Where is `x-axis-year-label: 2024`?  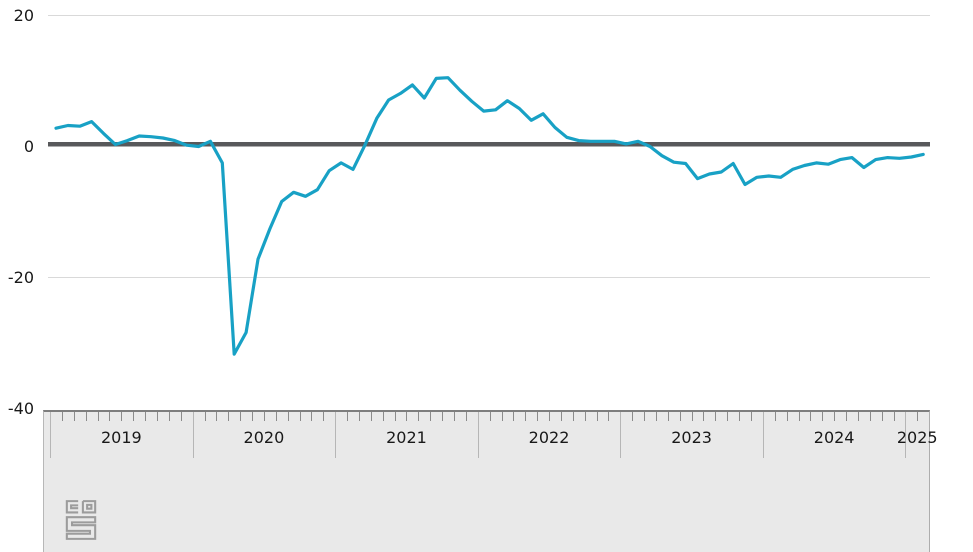
x-axis-year-label: 2024 is located at coordinates (834, 437).